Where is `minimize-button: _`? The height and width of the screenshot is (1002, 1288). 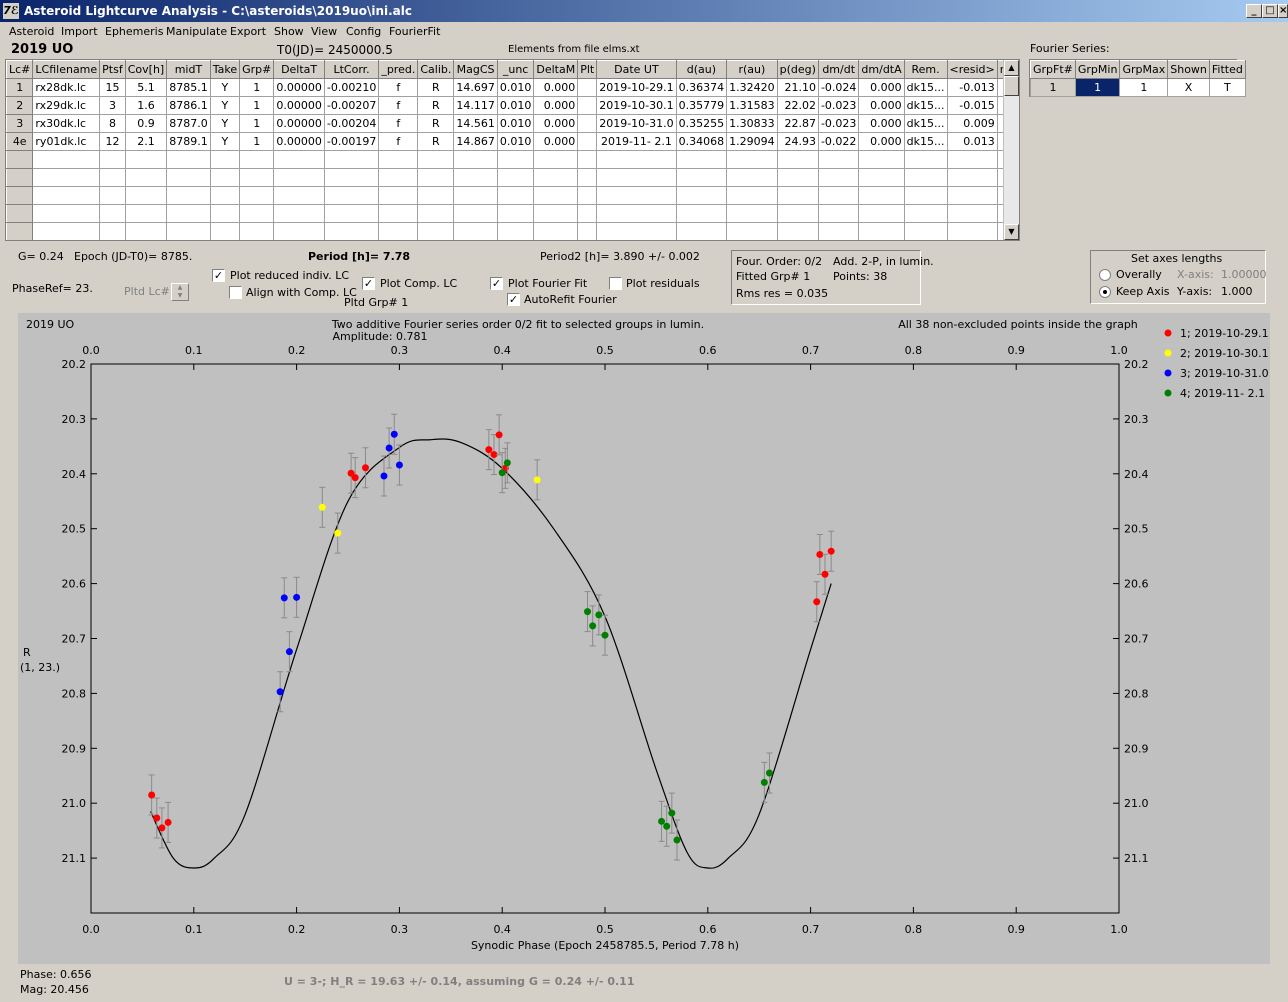
minimize-button: _ is located at coordinates (1254, 11).